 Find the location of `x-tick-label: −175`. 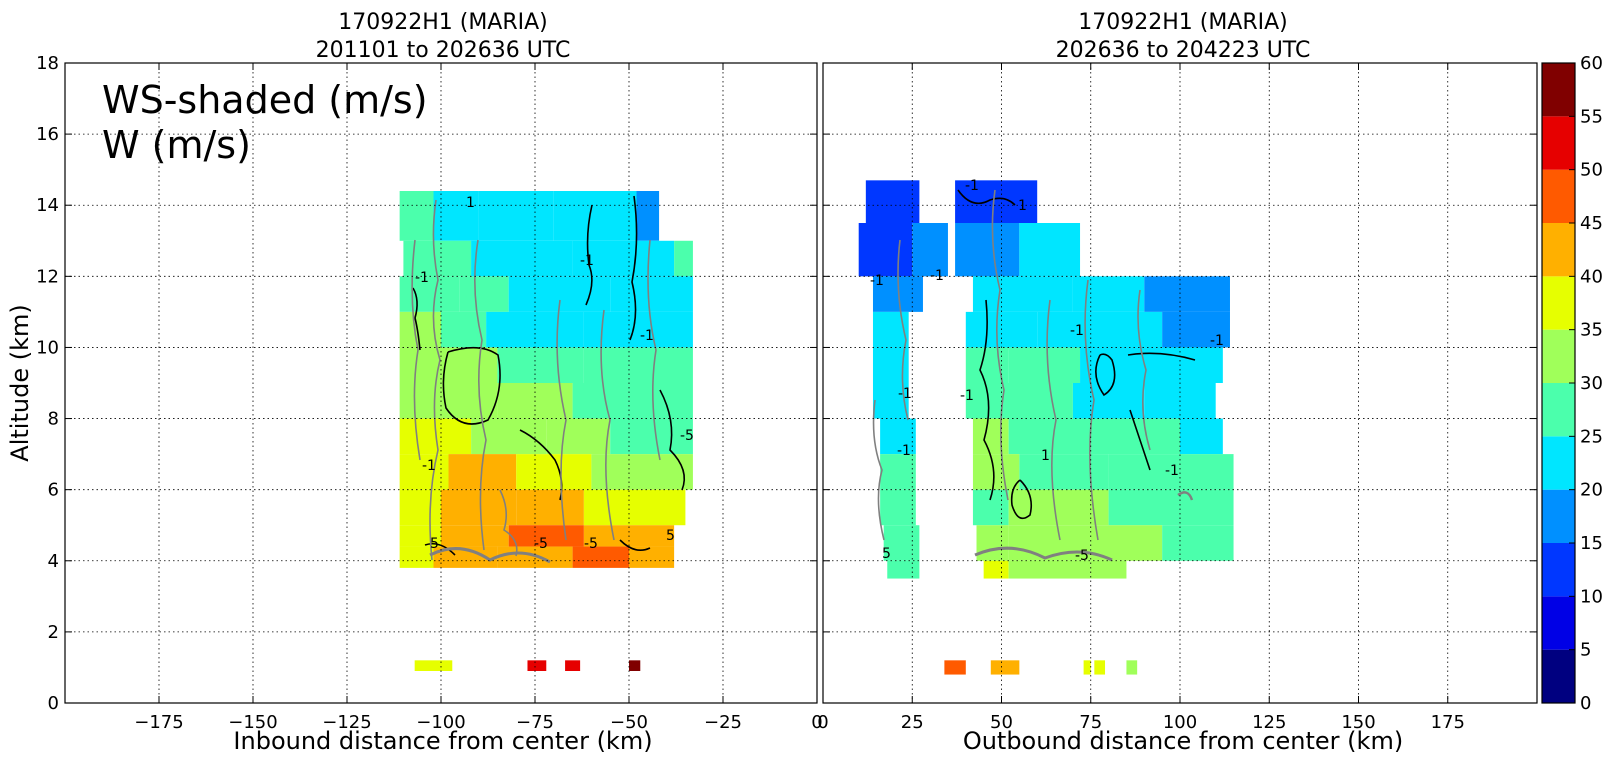

x-tick-label: −175 is located at coordinates (158, 722).